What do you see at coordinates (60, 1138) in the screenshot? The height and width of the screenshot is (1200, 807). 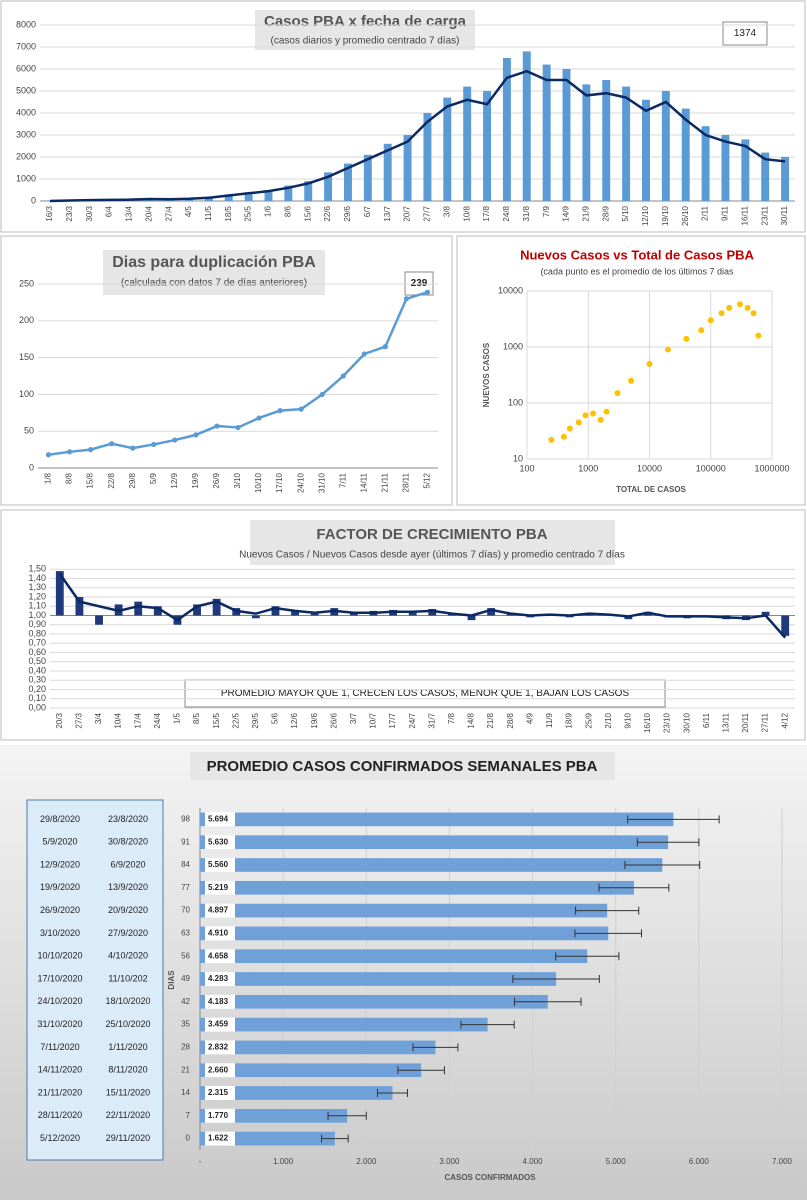 I see `table-cell: 5/12/2020` at bounding box center [60, 1138].